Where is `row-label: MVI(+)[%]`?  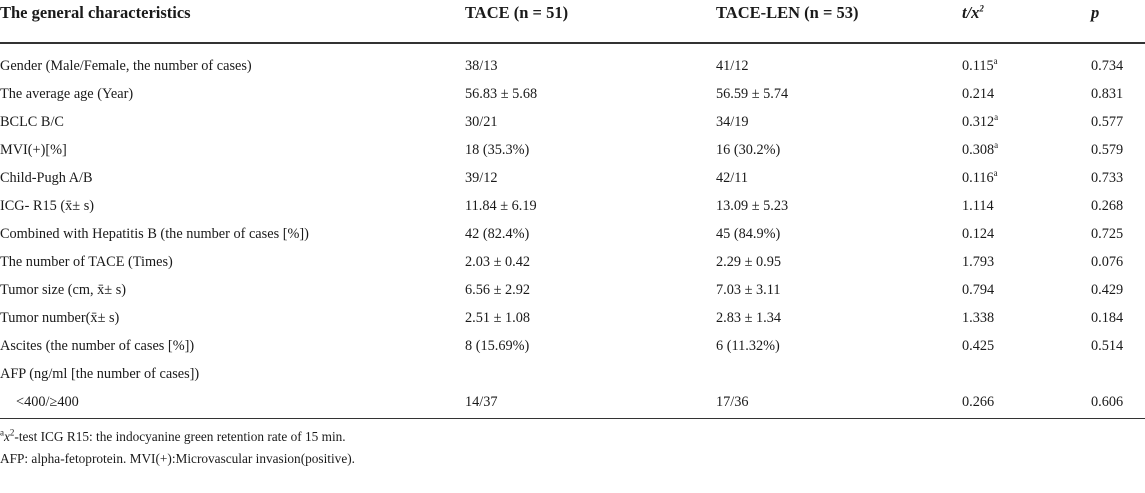 row-label: MVI(+)[%] is located at coordinates (33, 150).